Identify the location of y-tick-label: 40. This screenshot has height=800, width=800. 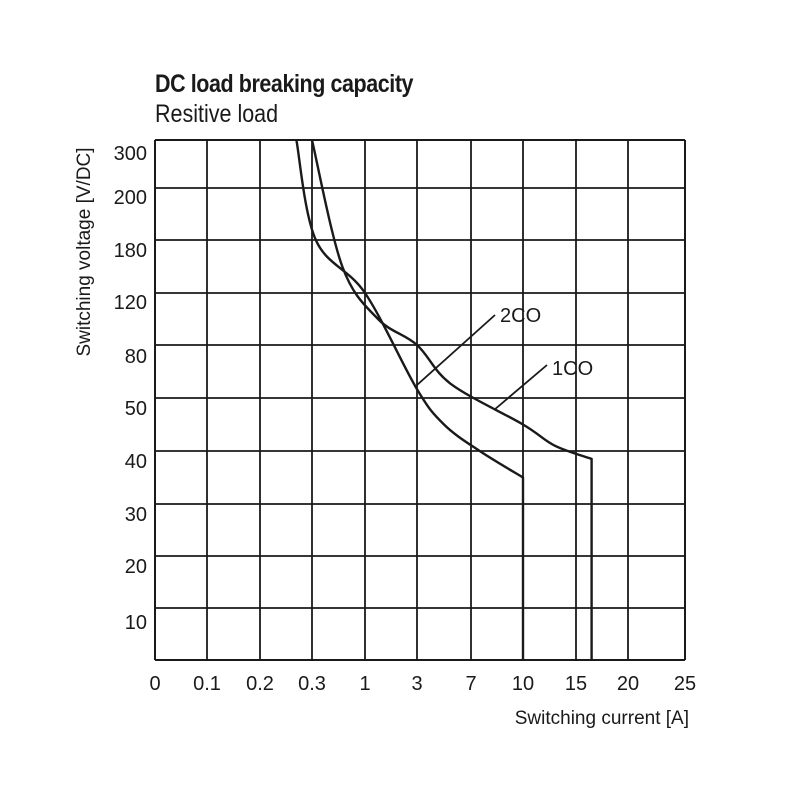
(136, 462).